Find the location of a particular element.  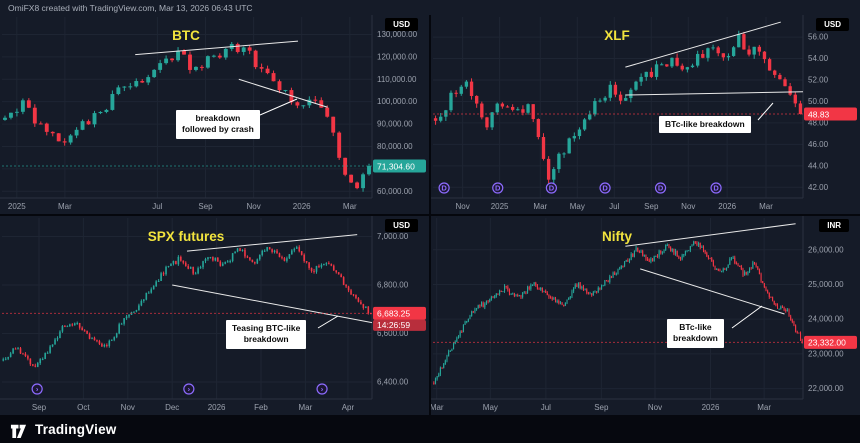

tradingview-logo-icon is located at coordinates (18, 429).